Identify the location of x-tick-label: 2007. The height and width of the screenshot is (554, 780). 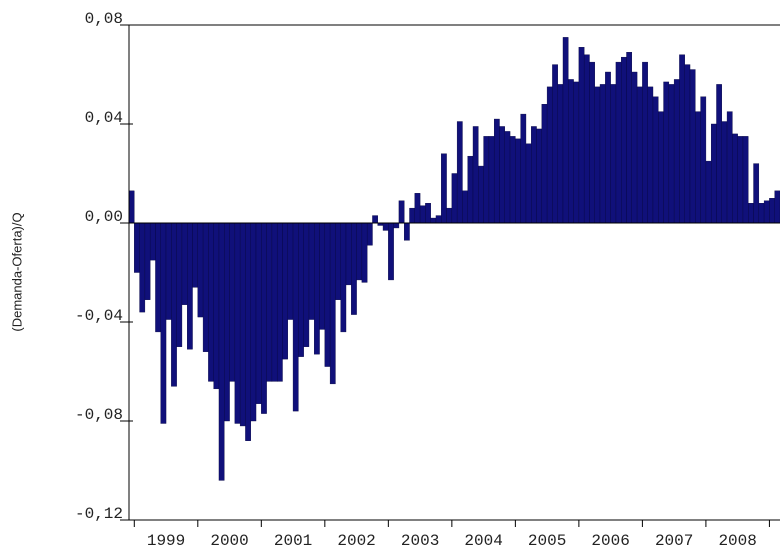
(674, 541).